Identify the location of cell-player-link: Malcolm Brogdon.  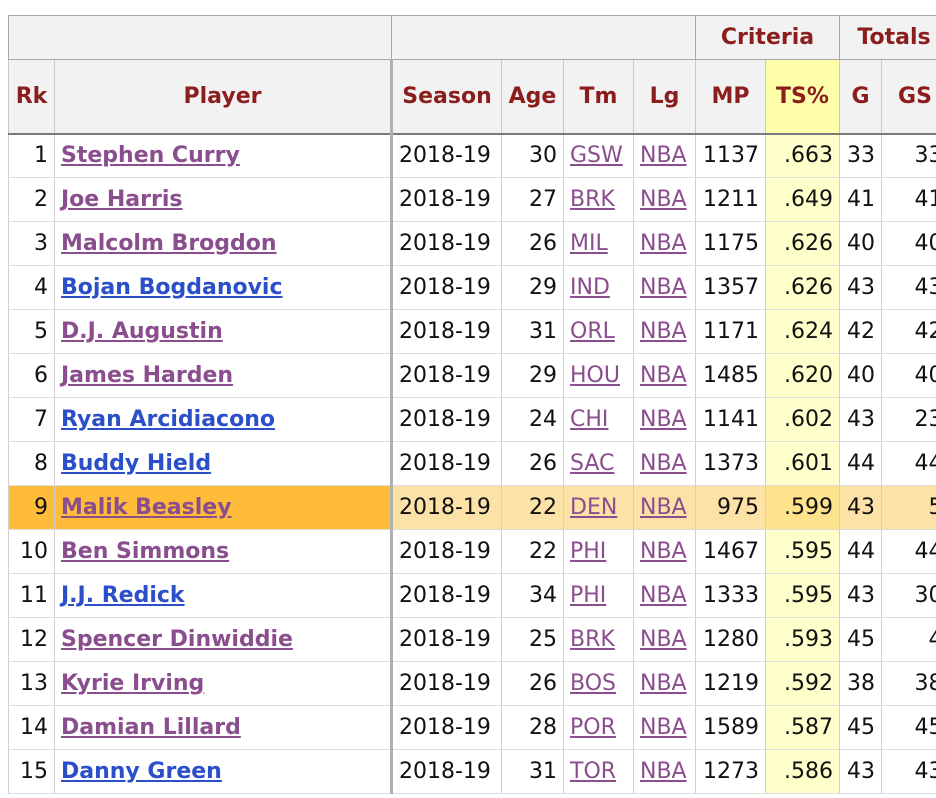
(169, 243).